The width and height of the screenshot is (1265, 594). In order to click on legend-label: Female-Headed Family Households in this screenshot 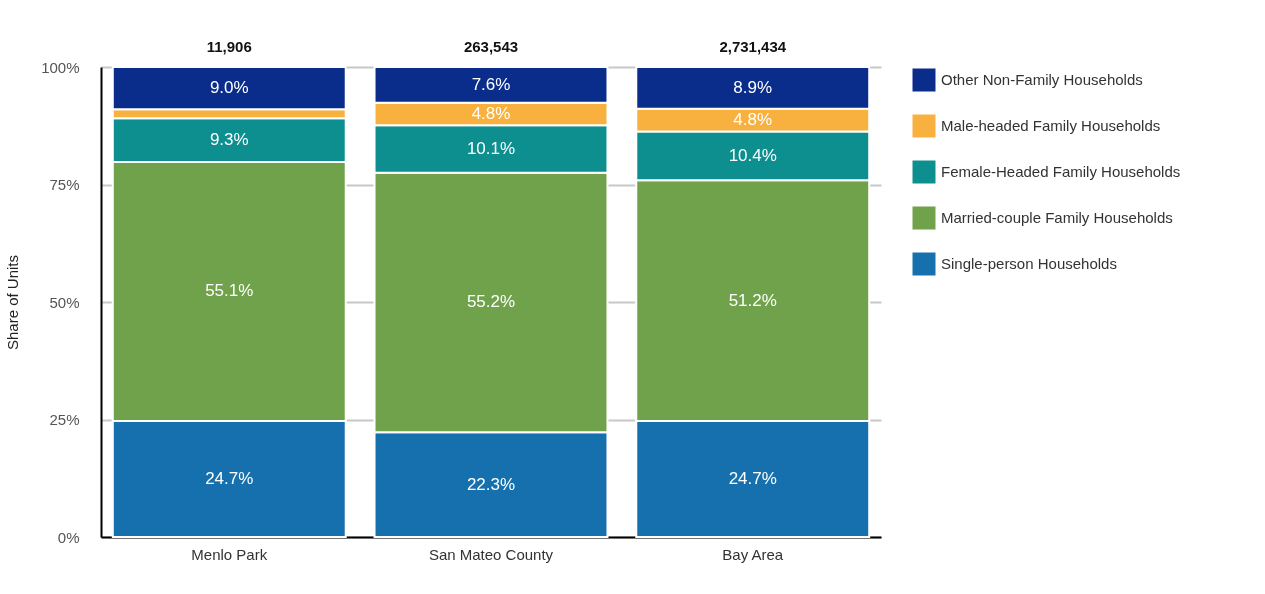, I will do `click(1061, 171)`.